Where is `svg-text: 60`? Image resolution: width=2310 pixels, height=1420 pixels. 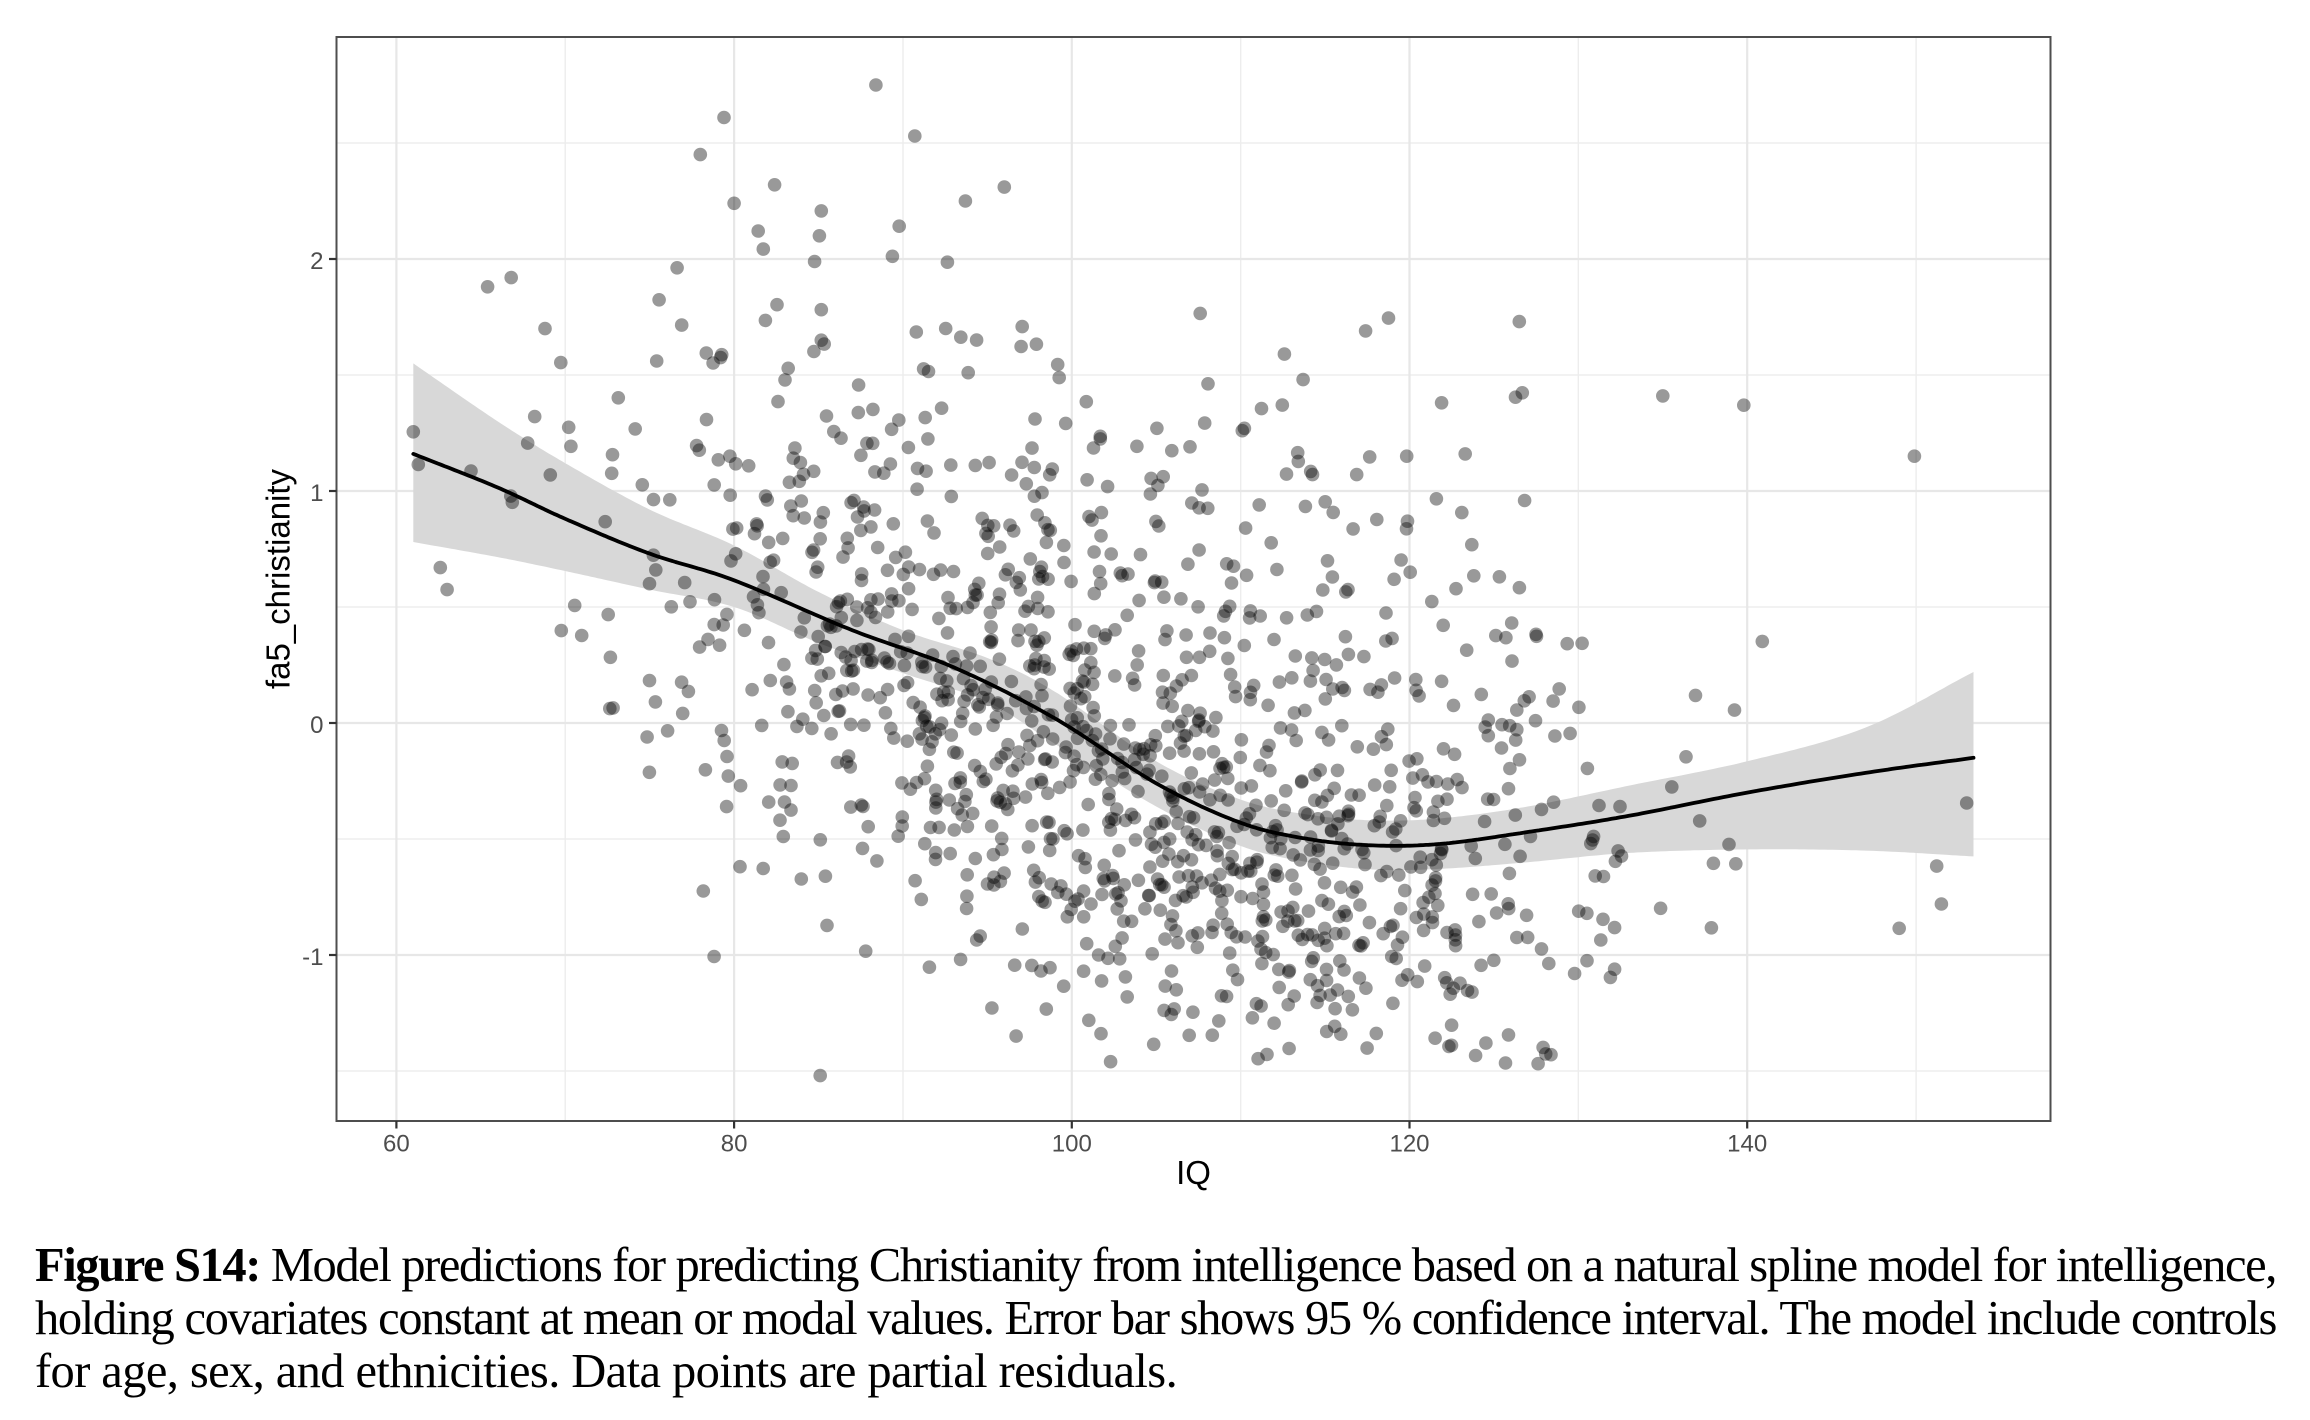
svg-text: 60 is located at coordinates (396, 1144).